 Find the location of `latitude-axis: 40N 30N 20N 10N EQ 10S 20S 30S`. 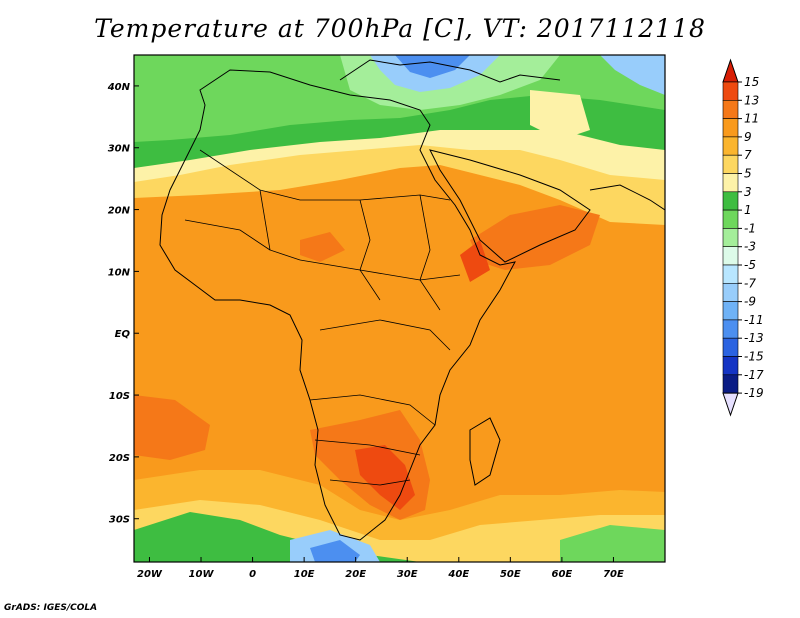

latitude-axis: 40N 30N 20N 10N EQ 10S 20S 30S is located at coordinates (123, 304).